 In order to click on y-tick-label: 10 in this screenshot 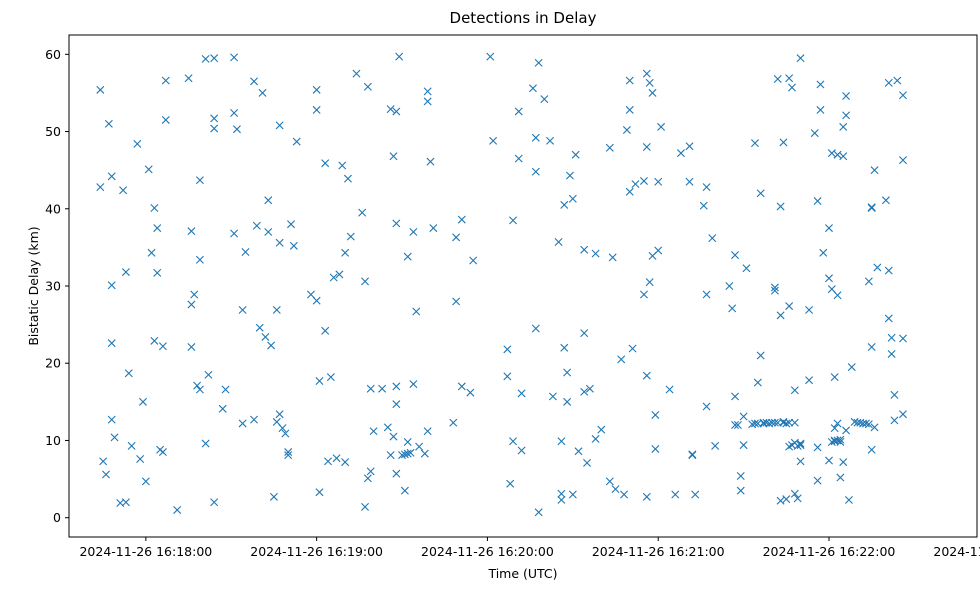, I will do `click(53, 440)`.